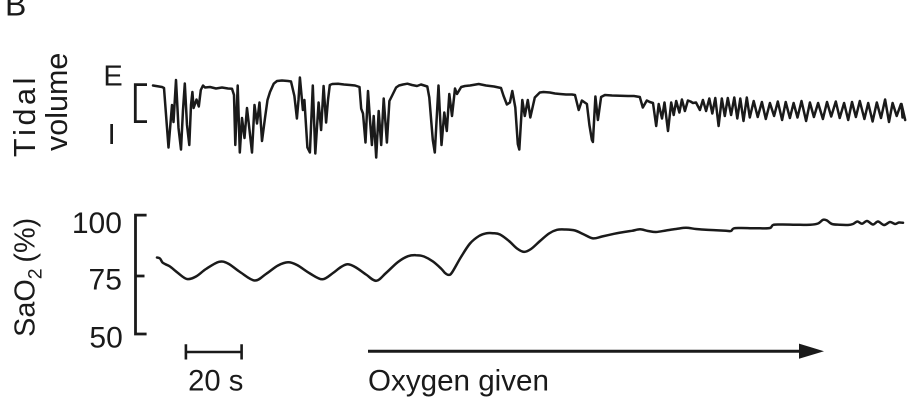 The image size is (909, 401). What do you see at coordinates (97, 223) in the screenshot?
I see `svg-text: 100` at bounding box center [97, 223].